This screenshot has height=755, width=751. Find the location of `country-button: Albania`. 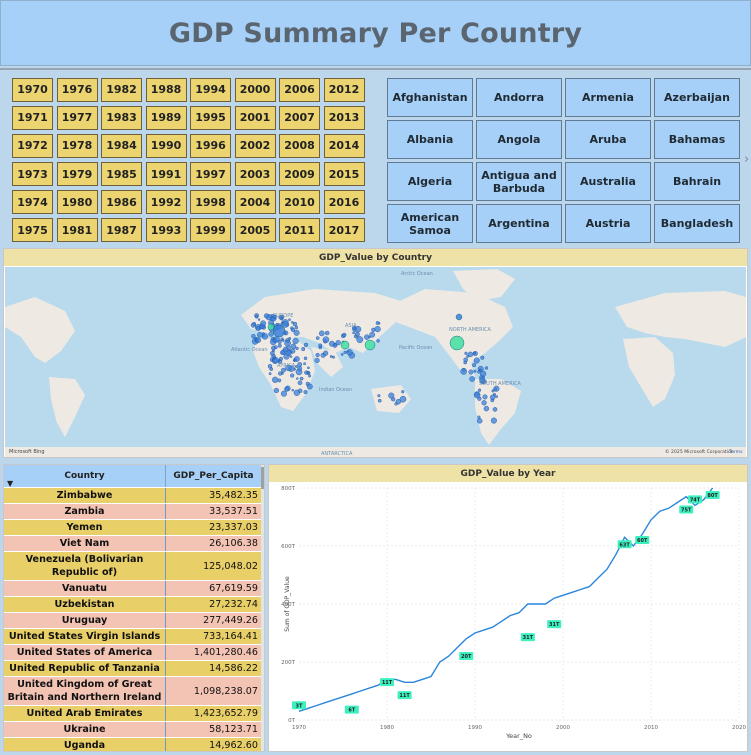

country-button: Albania is located at coordinates (430, 139).